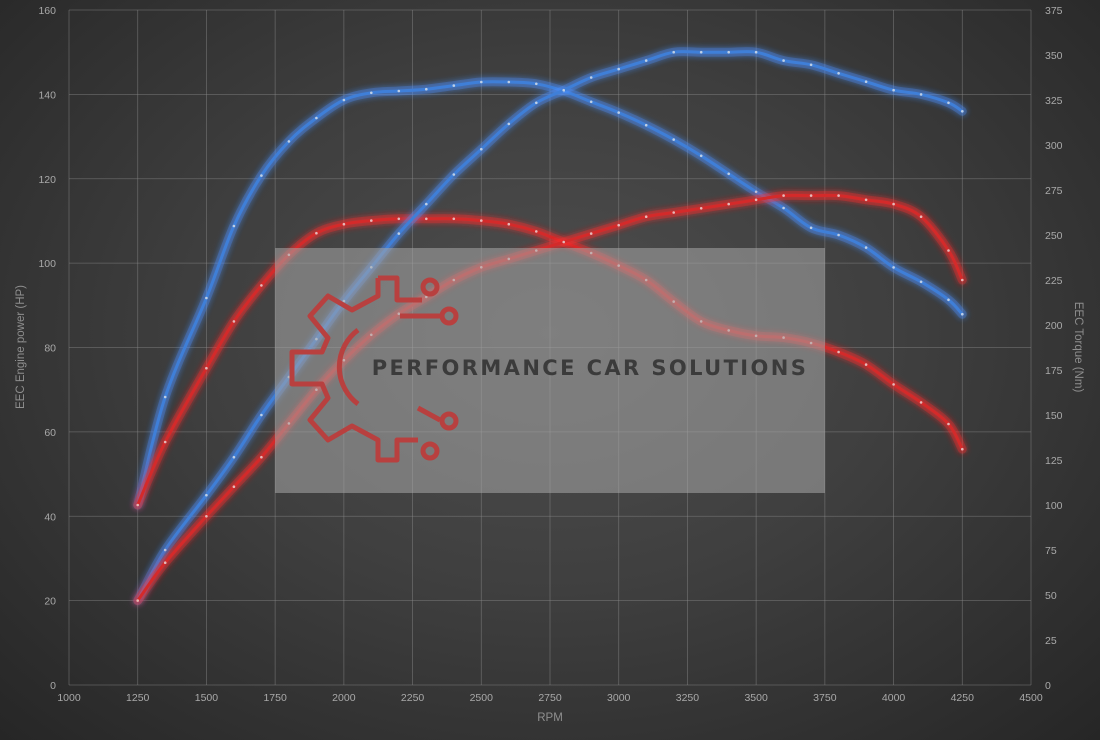 The image size is (1100, 740). What do you see at coordinates (53, 686) in the screenshot?
I see `left-tick-label-0: 0` at bounding box center [53, 686].